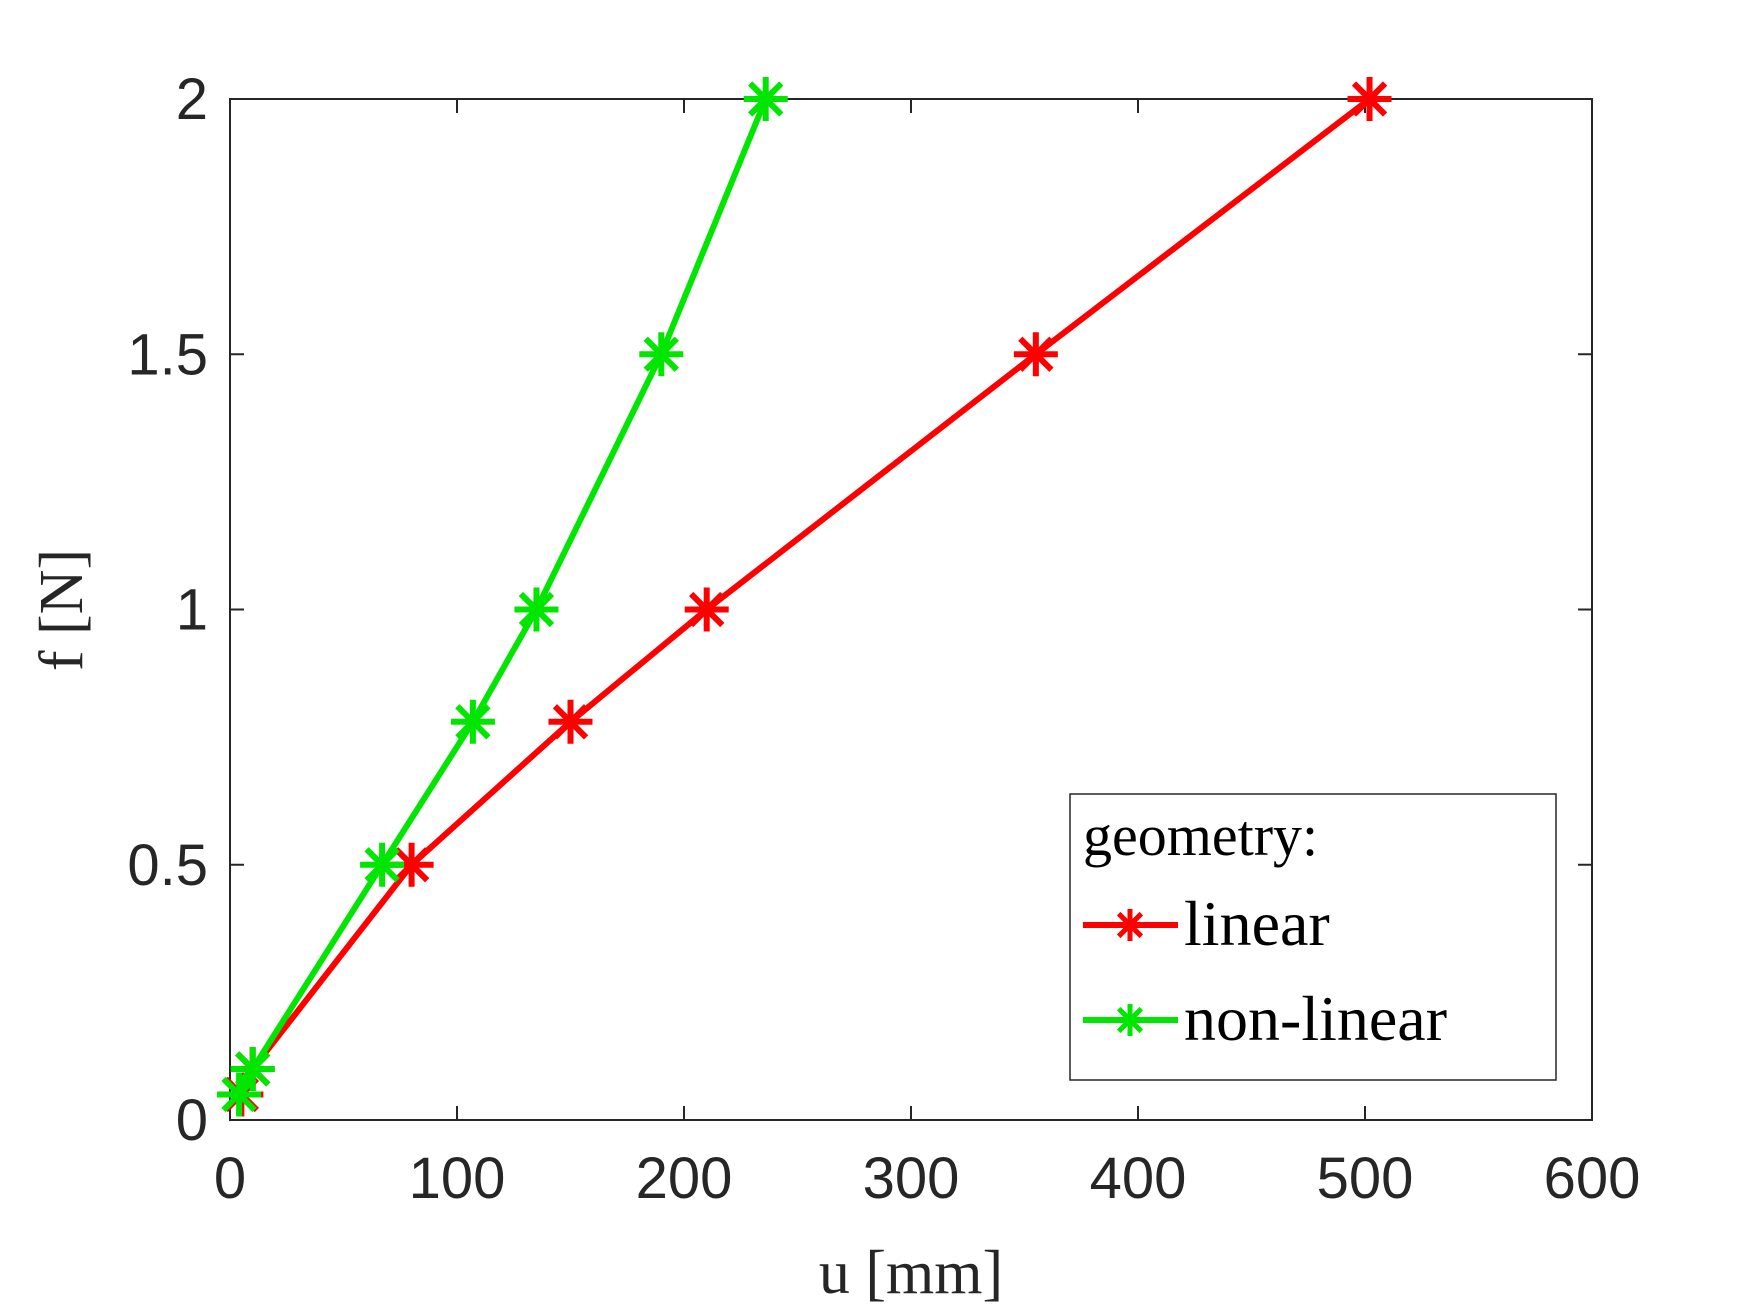  Describe the element at coordinates (1200, 835) in the screenshot. I see `legend-title: geometry:` at that location.